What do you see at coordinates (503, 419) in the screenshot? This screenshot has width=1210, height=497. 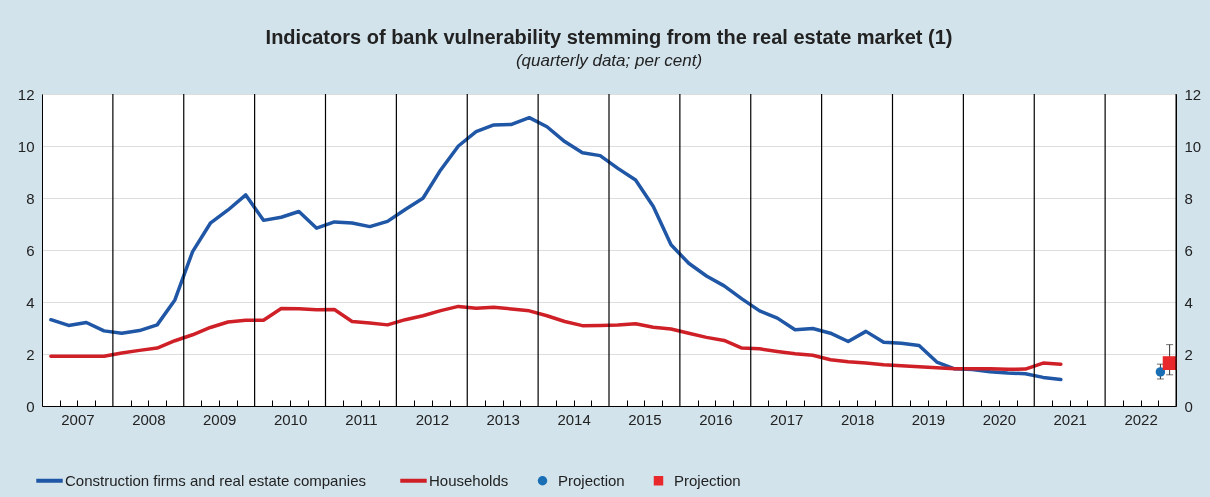 I see `x-tick-label: 2013` at bounding box center [503, 419].